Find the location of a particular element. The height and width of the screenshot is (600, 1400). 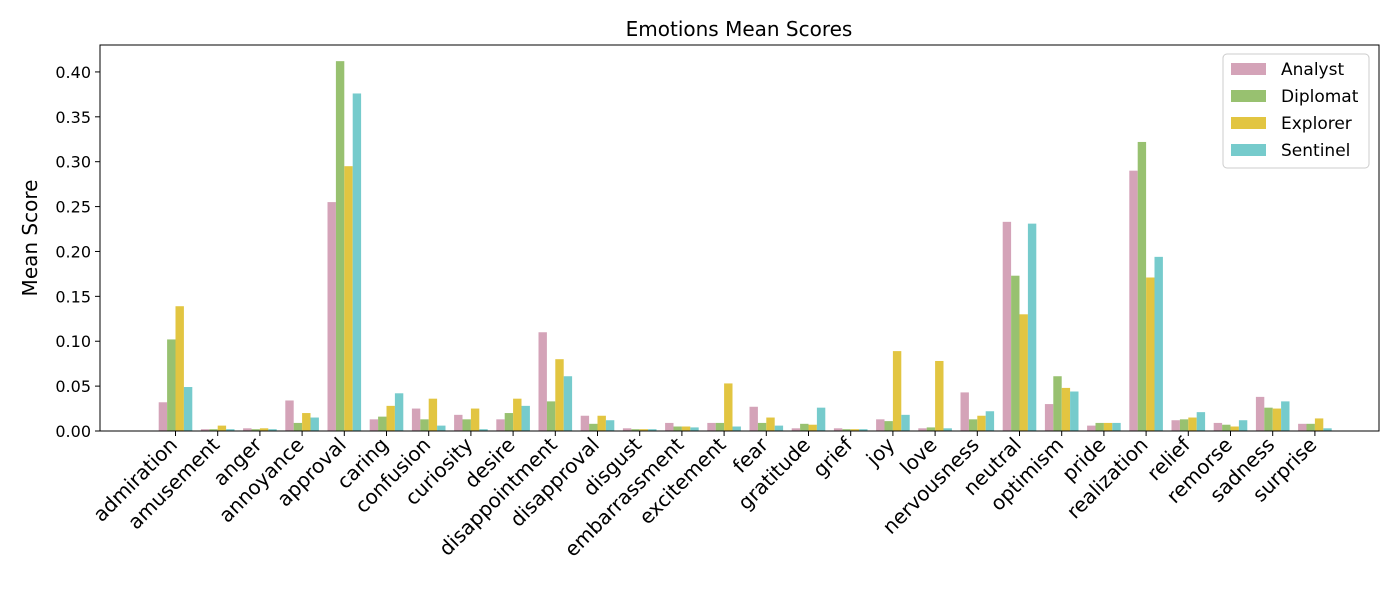

bar-diplomat-optimism is located at coordinates (1057, 403).